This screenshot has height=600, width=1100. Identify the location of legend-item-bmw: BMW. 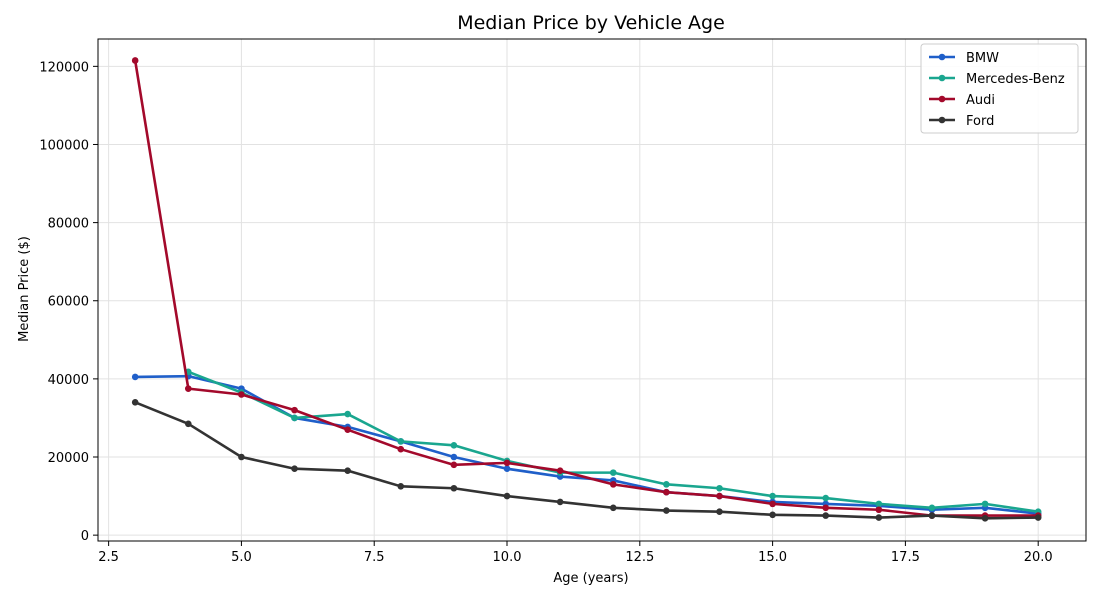
(964, 58).